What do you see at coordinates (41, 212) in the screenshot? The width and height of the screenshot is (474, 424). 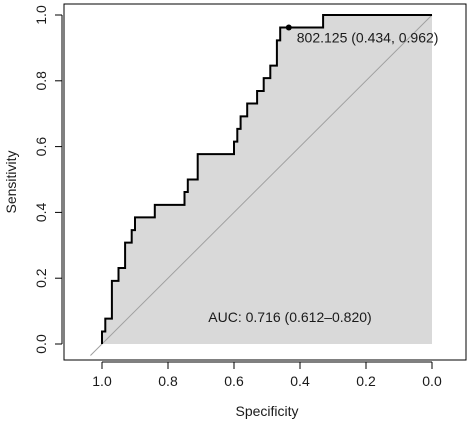 I see `y-tick-label: 0.4` at bounding box center [41, 212].